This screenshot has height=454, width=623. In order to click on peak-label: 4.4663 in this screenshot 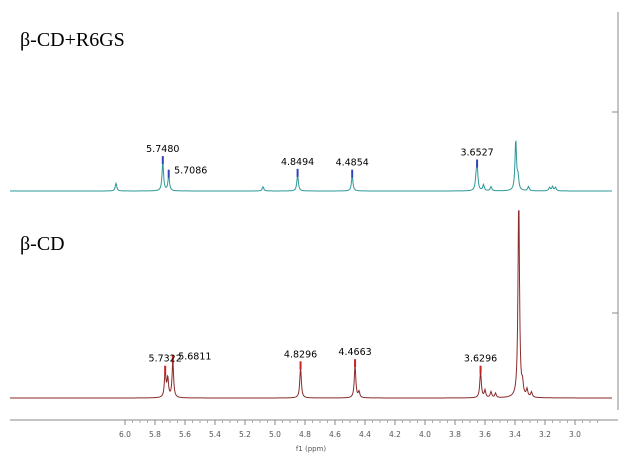, I will do `click(354, 352)`.